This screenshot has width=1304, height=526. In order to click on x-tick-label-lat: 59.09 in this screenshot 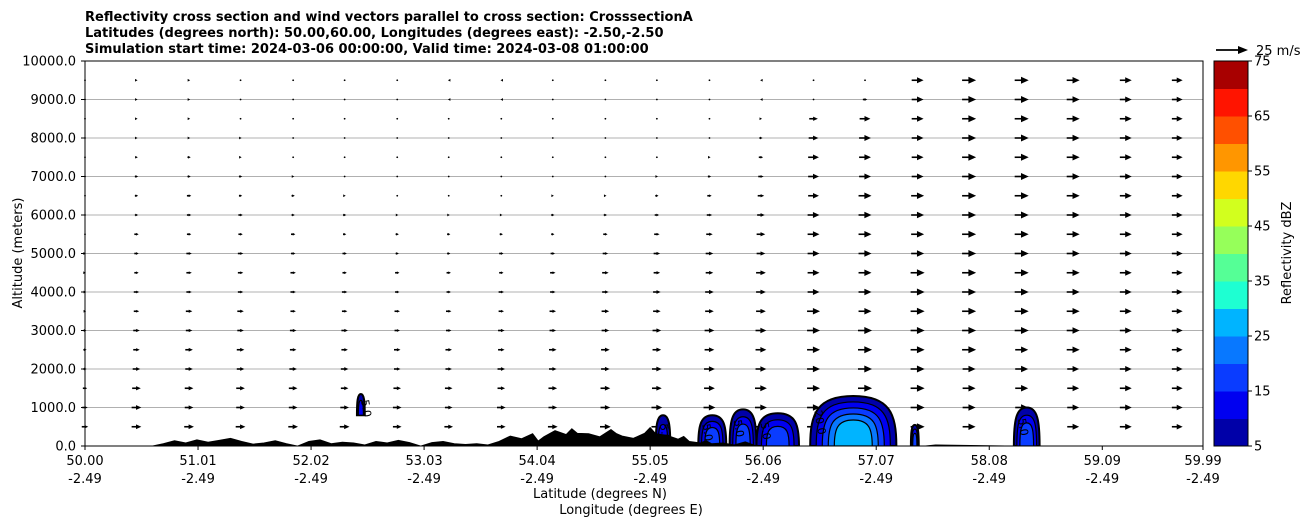, I will do `click(1102, 461)`.